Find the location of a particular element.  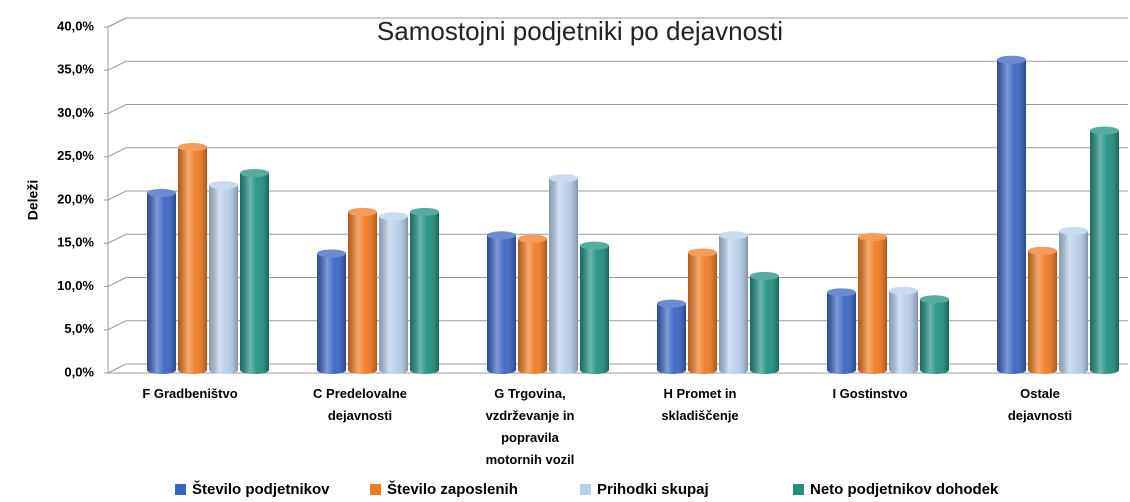

x-tick-label: C Predelovalne dejavnosti is located at coordinates (360, 404).